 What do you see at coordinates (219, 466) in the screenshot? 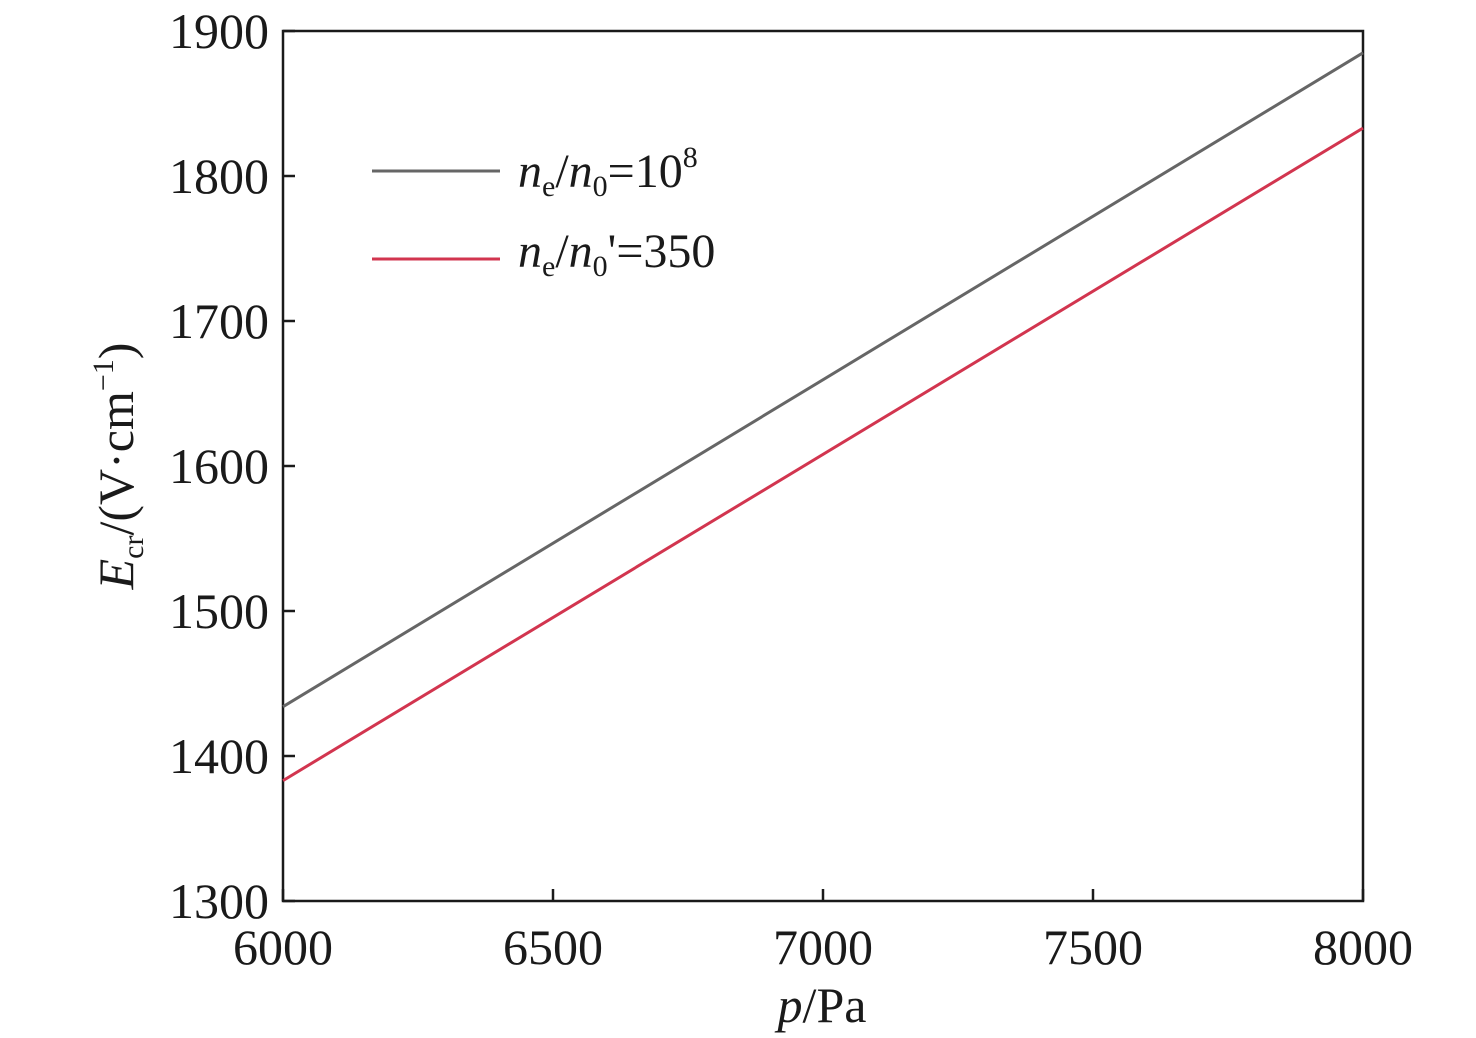
I see `y-tick-label: 1600` at bounding box center [219, 466].